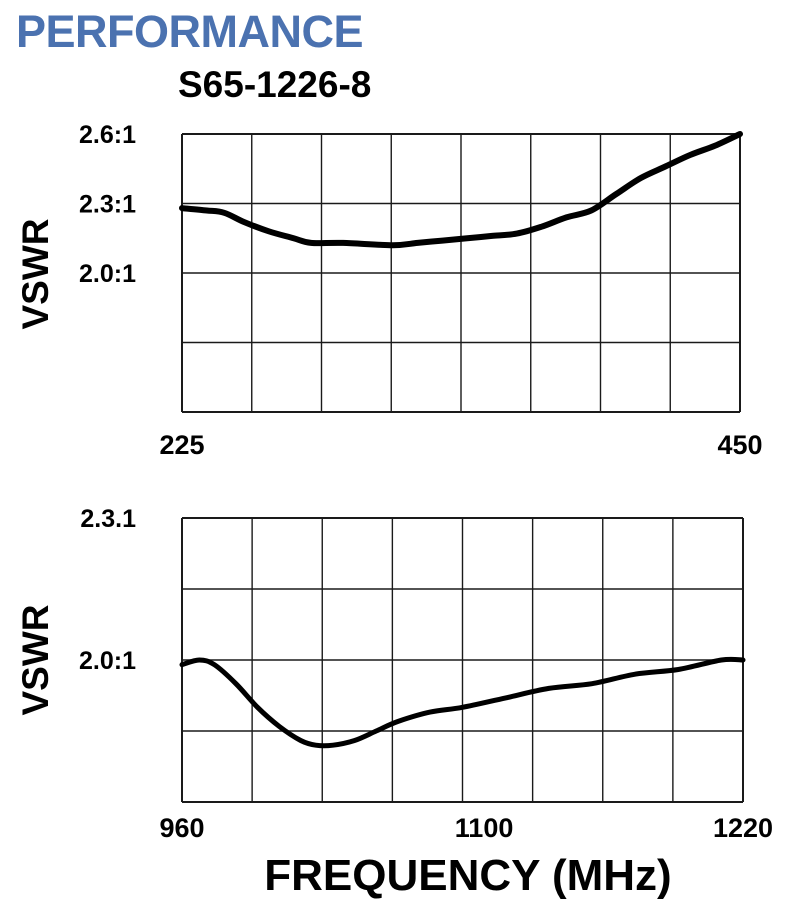 The image size is (800, 902). I want to click on chart-1-xtick-labels: 225 450, so click(460, 445).